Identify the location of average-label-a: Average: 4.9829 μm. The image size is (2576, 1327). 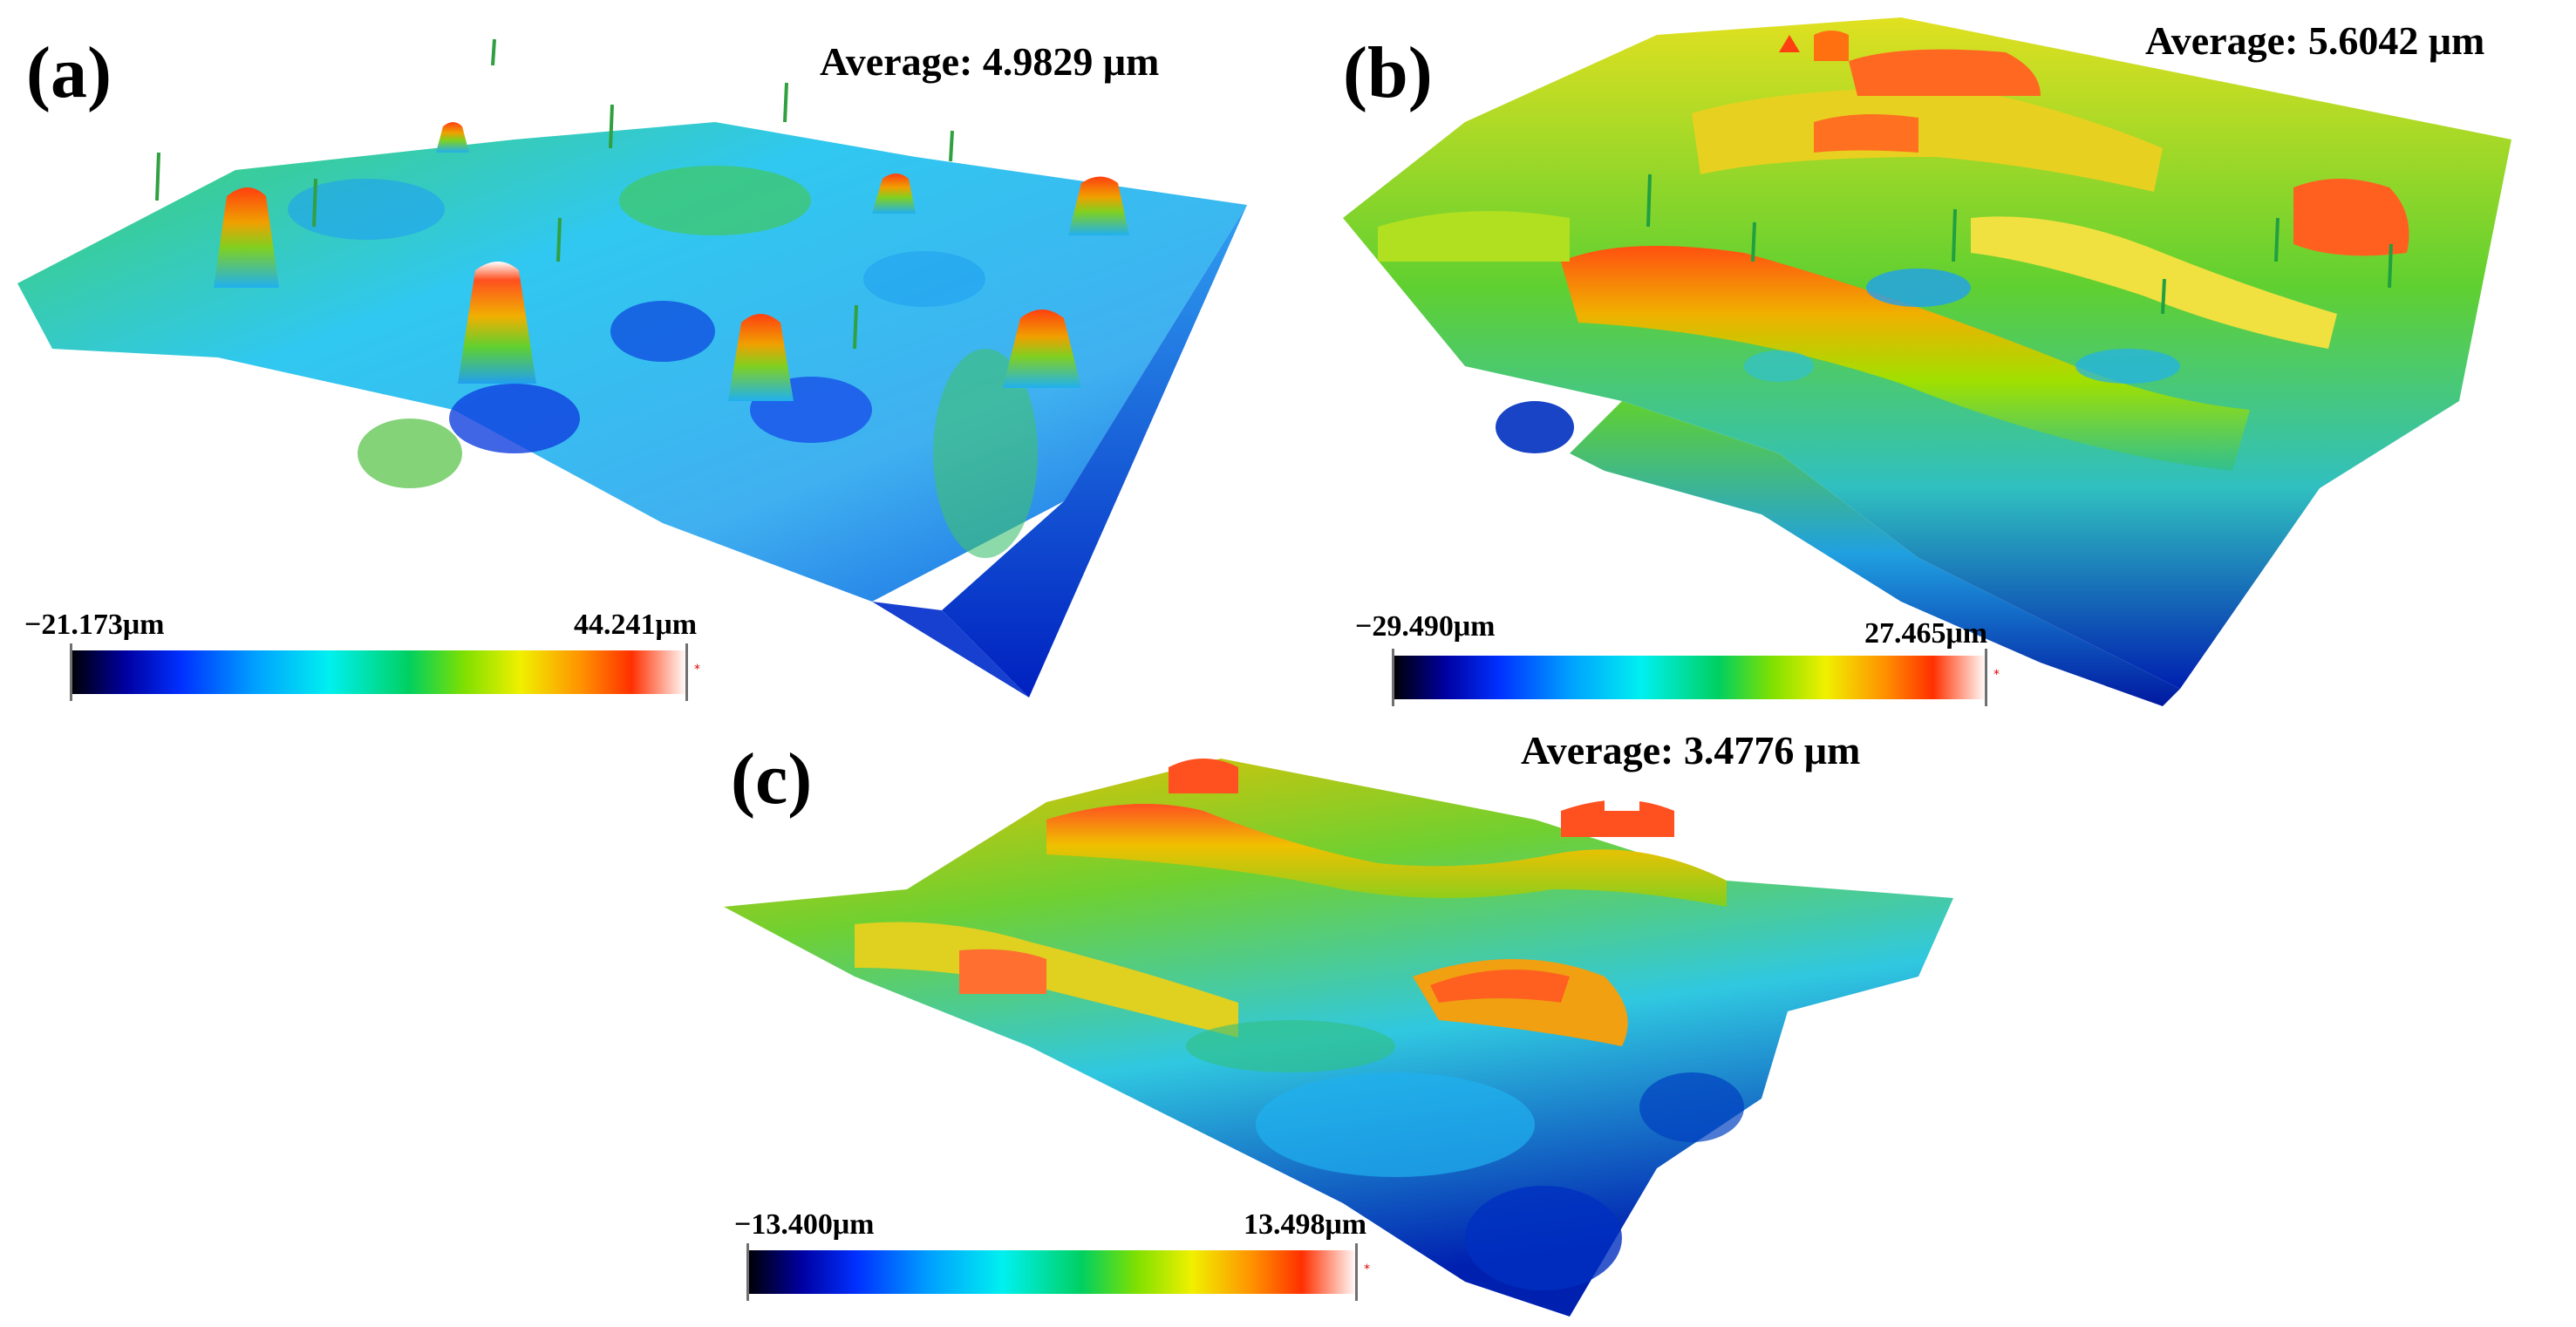
(990, 61).